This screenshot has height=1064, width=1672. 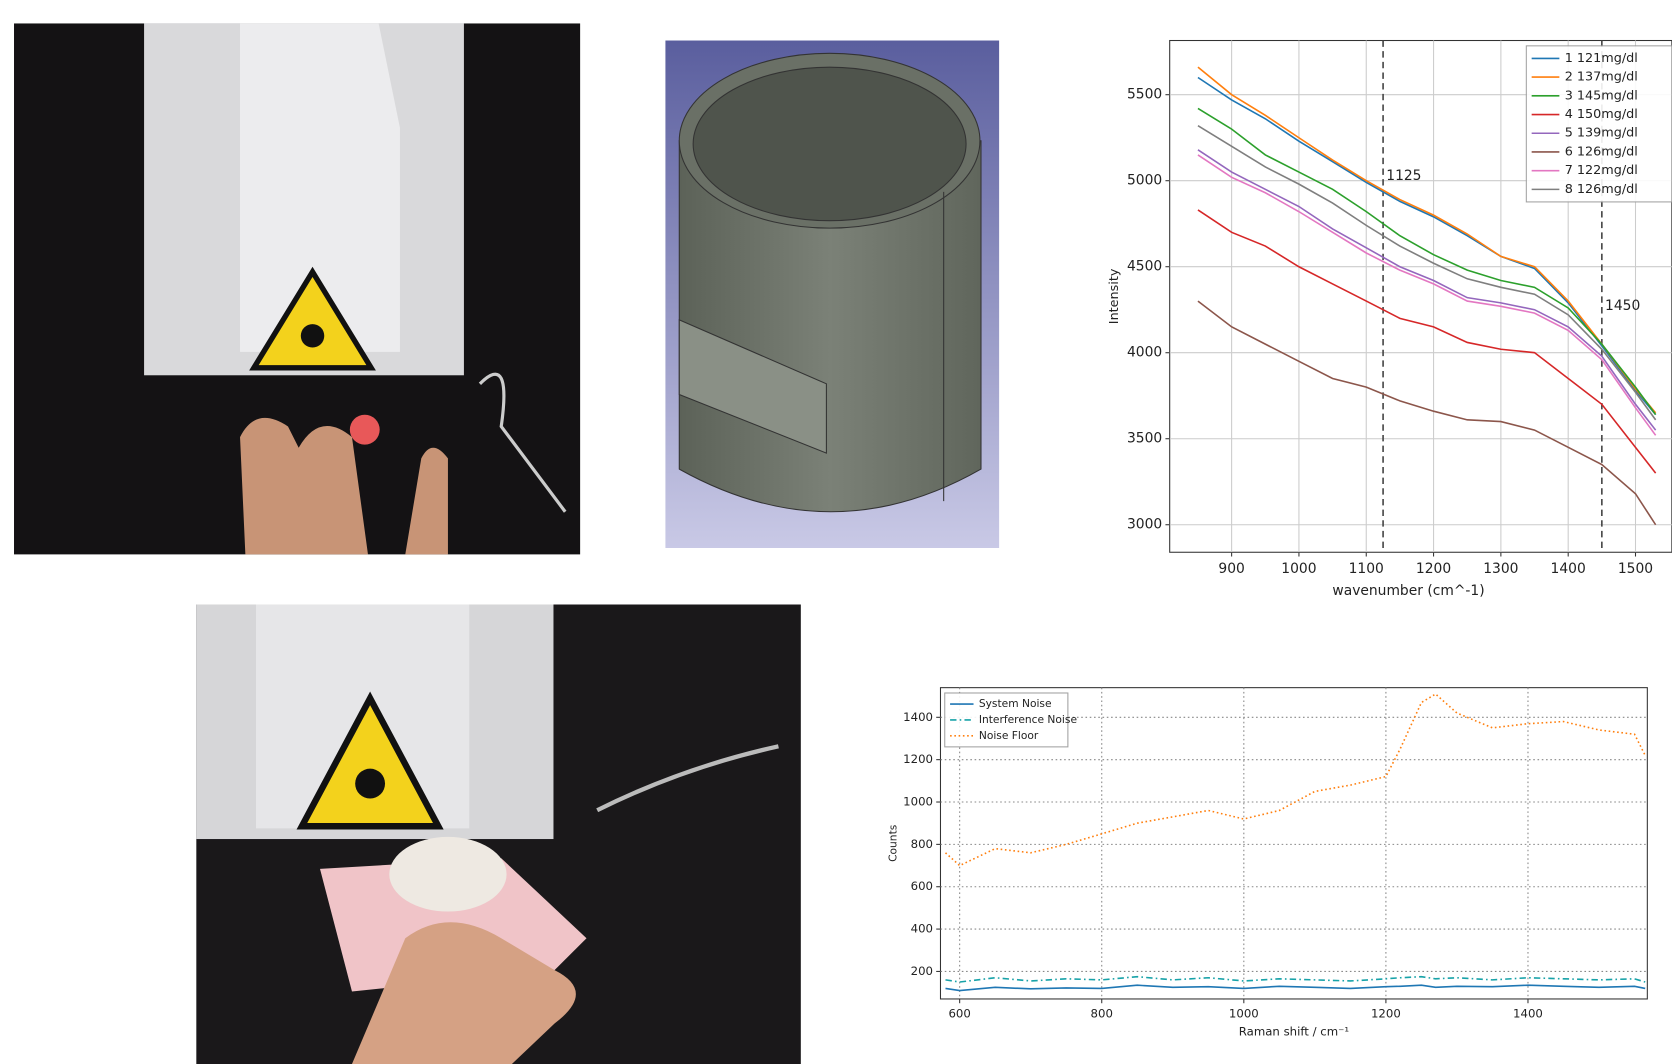 I want to click on x-tick-label: 1100, so click(x=1366, y=569).